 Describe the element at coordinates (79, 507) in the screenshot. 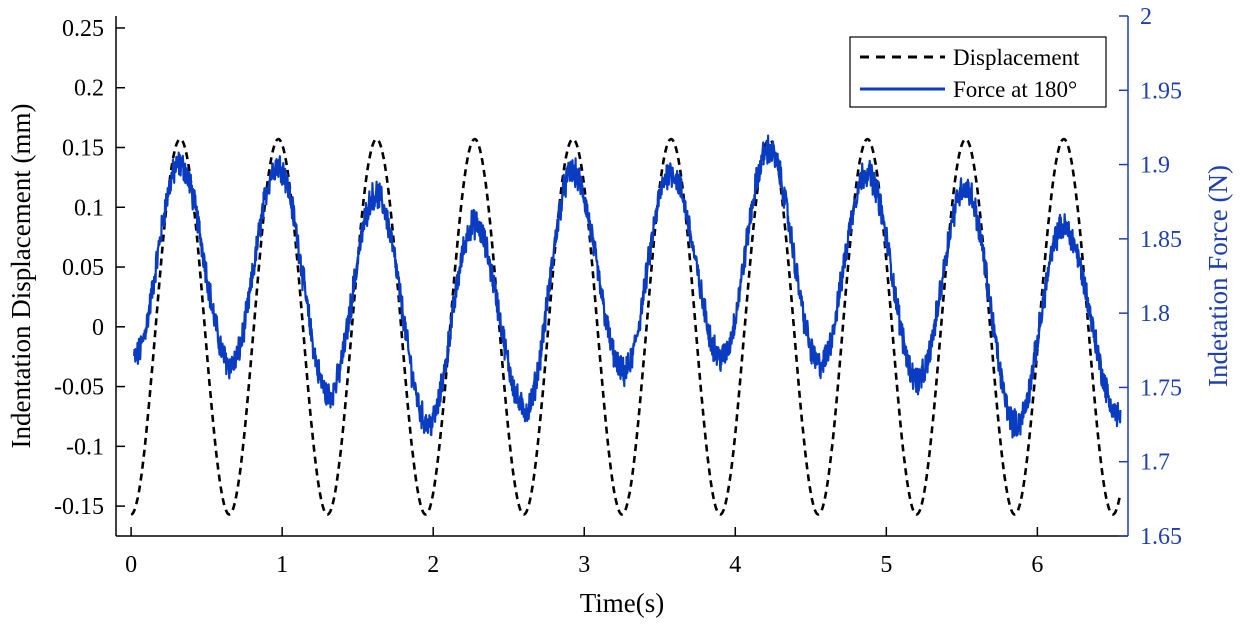

I see `left-tick-label: -0.15` at that location.